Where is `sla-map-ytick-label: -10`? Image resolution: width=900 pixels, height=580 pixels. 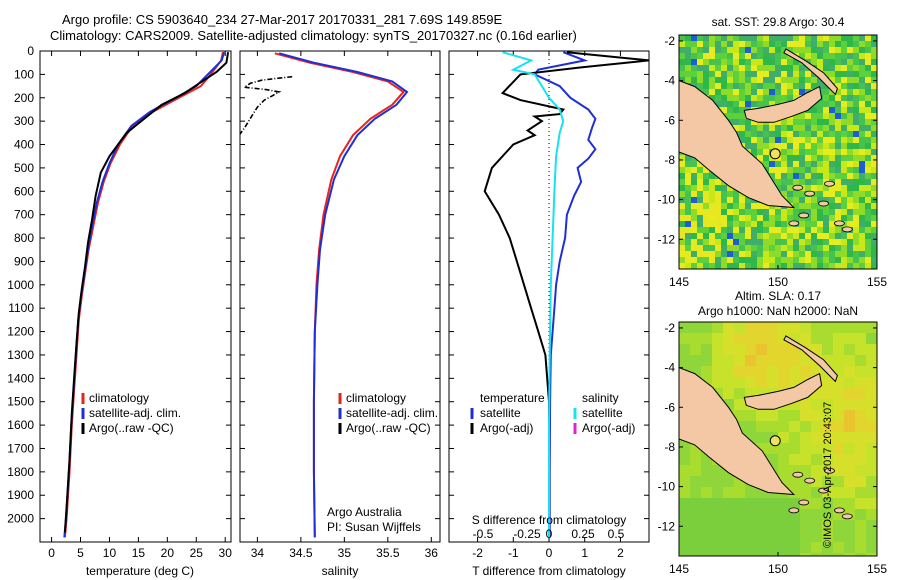
sla-map-ytick-label: -10 is located at coordinates (667, 487).